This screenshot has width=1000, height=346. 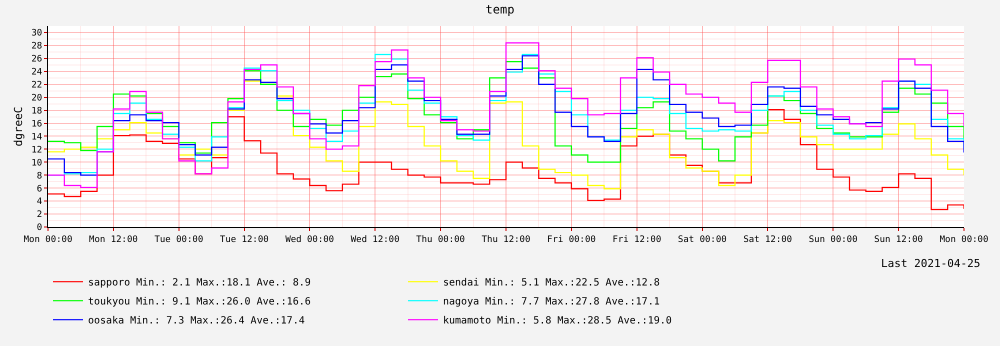 What do you see at coordinates (36, 163) in the screenshot?
I see `y-tick-label: 10` at bounding box center [36, 163].